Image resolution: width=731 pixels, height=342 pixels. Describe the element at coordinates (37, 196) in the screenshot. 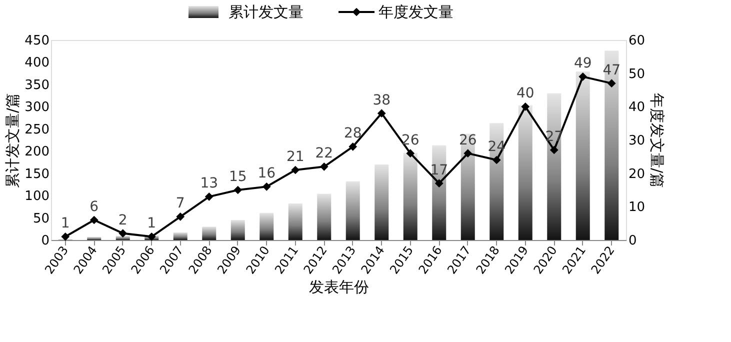

I see `y-tick-label: 100` at that location.